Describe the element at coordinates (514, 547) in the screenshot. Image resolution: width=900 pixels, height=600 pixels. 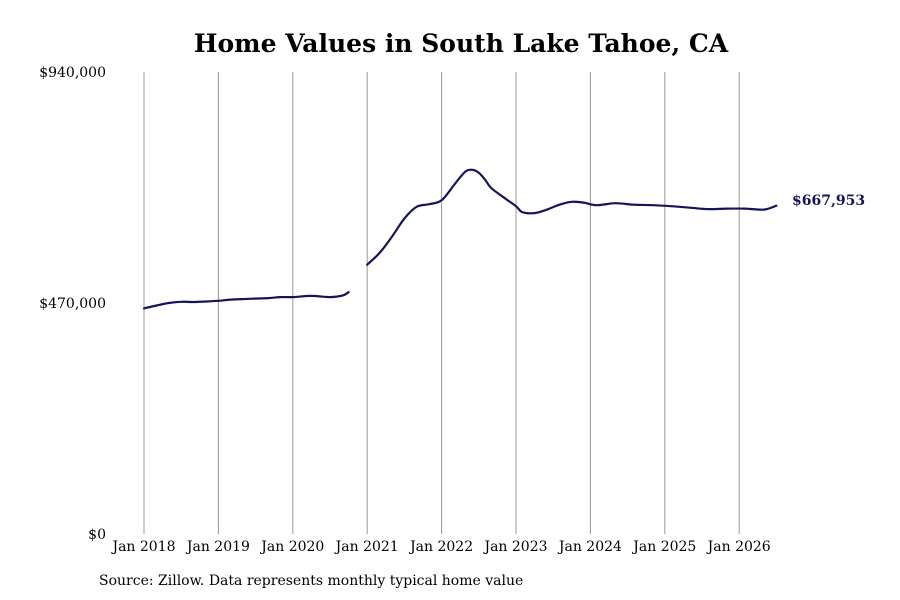
I see `x-tick-label: Jan 2023` at that location.